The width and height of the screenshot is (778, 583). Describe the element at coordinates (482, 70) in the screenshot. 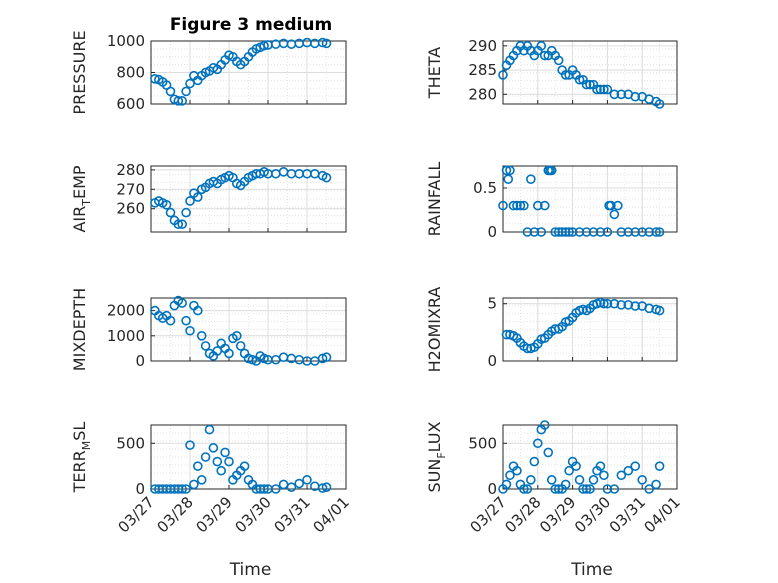

I see `y-tick-label: 285` at that location.